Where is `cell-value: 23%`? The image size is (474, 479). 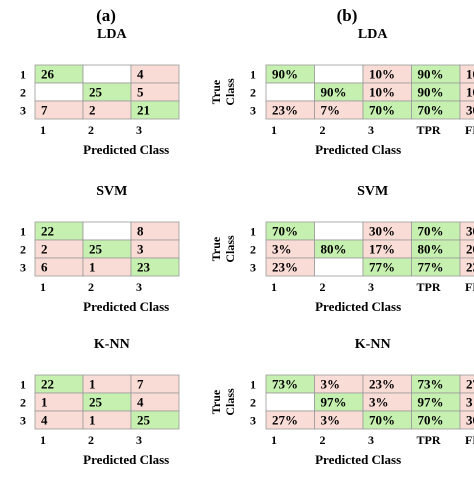 cell-value: 23% is located at coordinates (285, 110).